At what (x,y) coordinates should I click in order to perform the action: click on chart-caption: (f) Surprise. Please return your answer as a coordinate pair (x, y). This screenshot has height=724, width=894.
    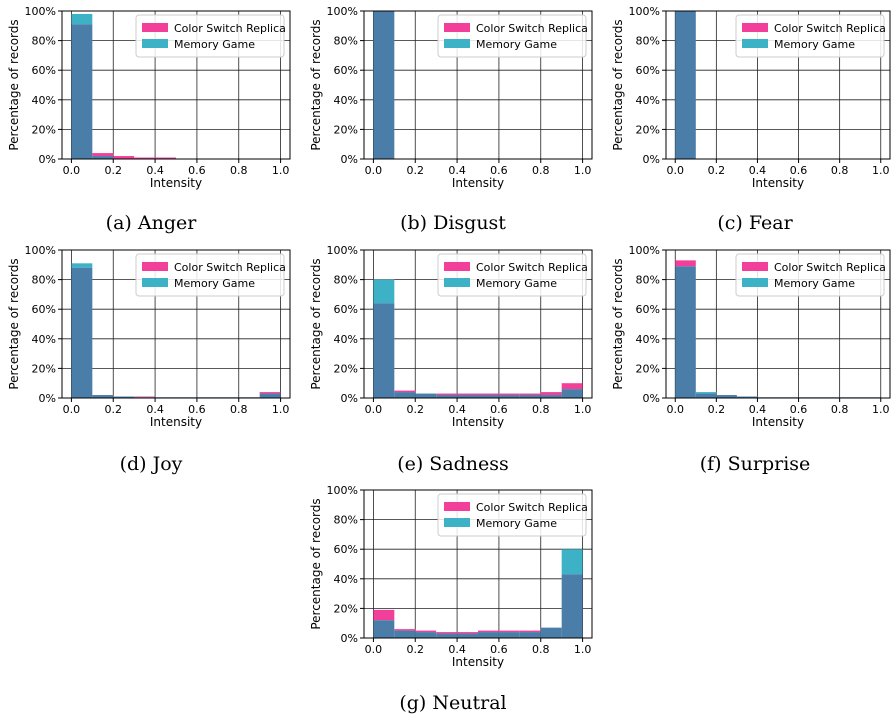
    Looking at the image, I should click on (755, 464).